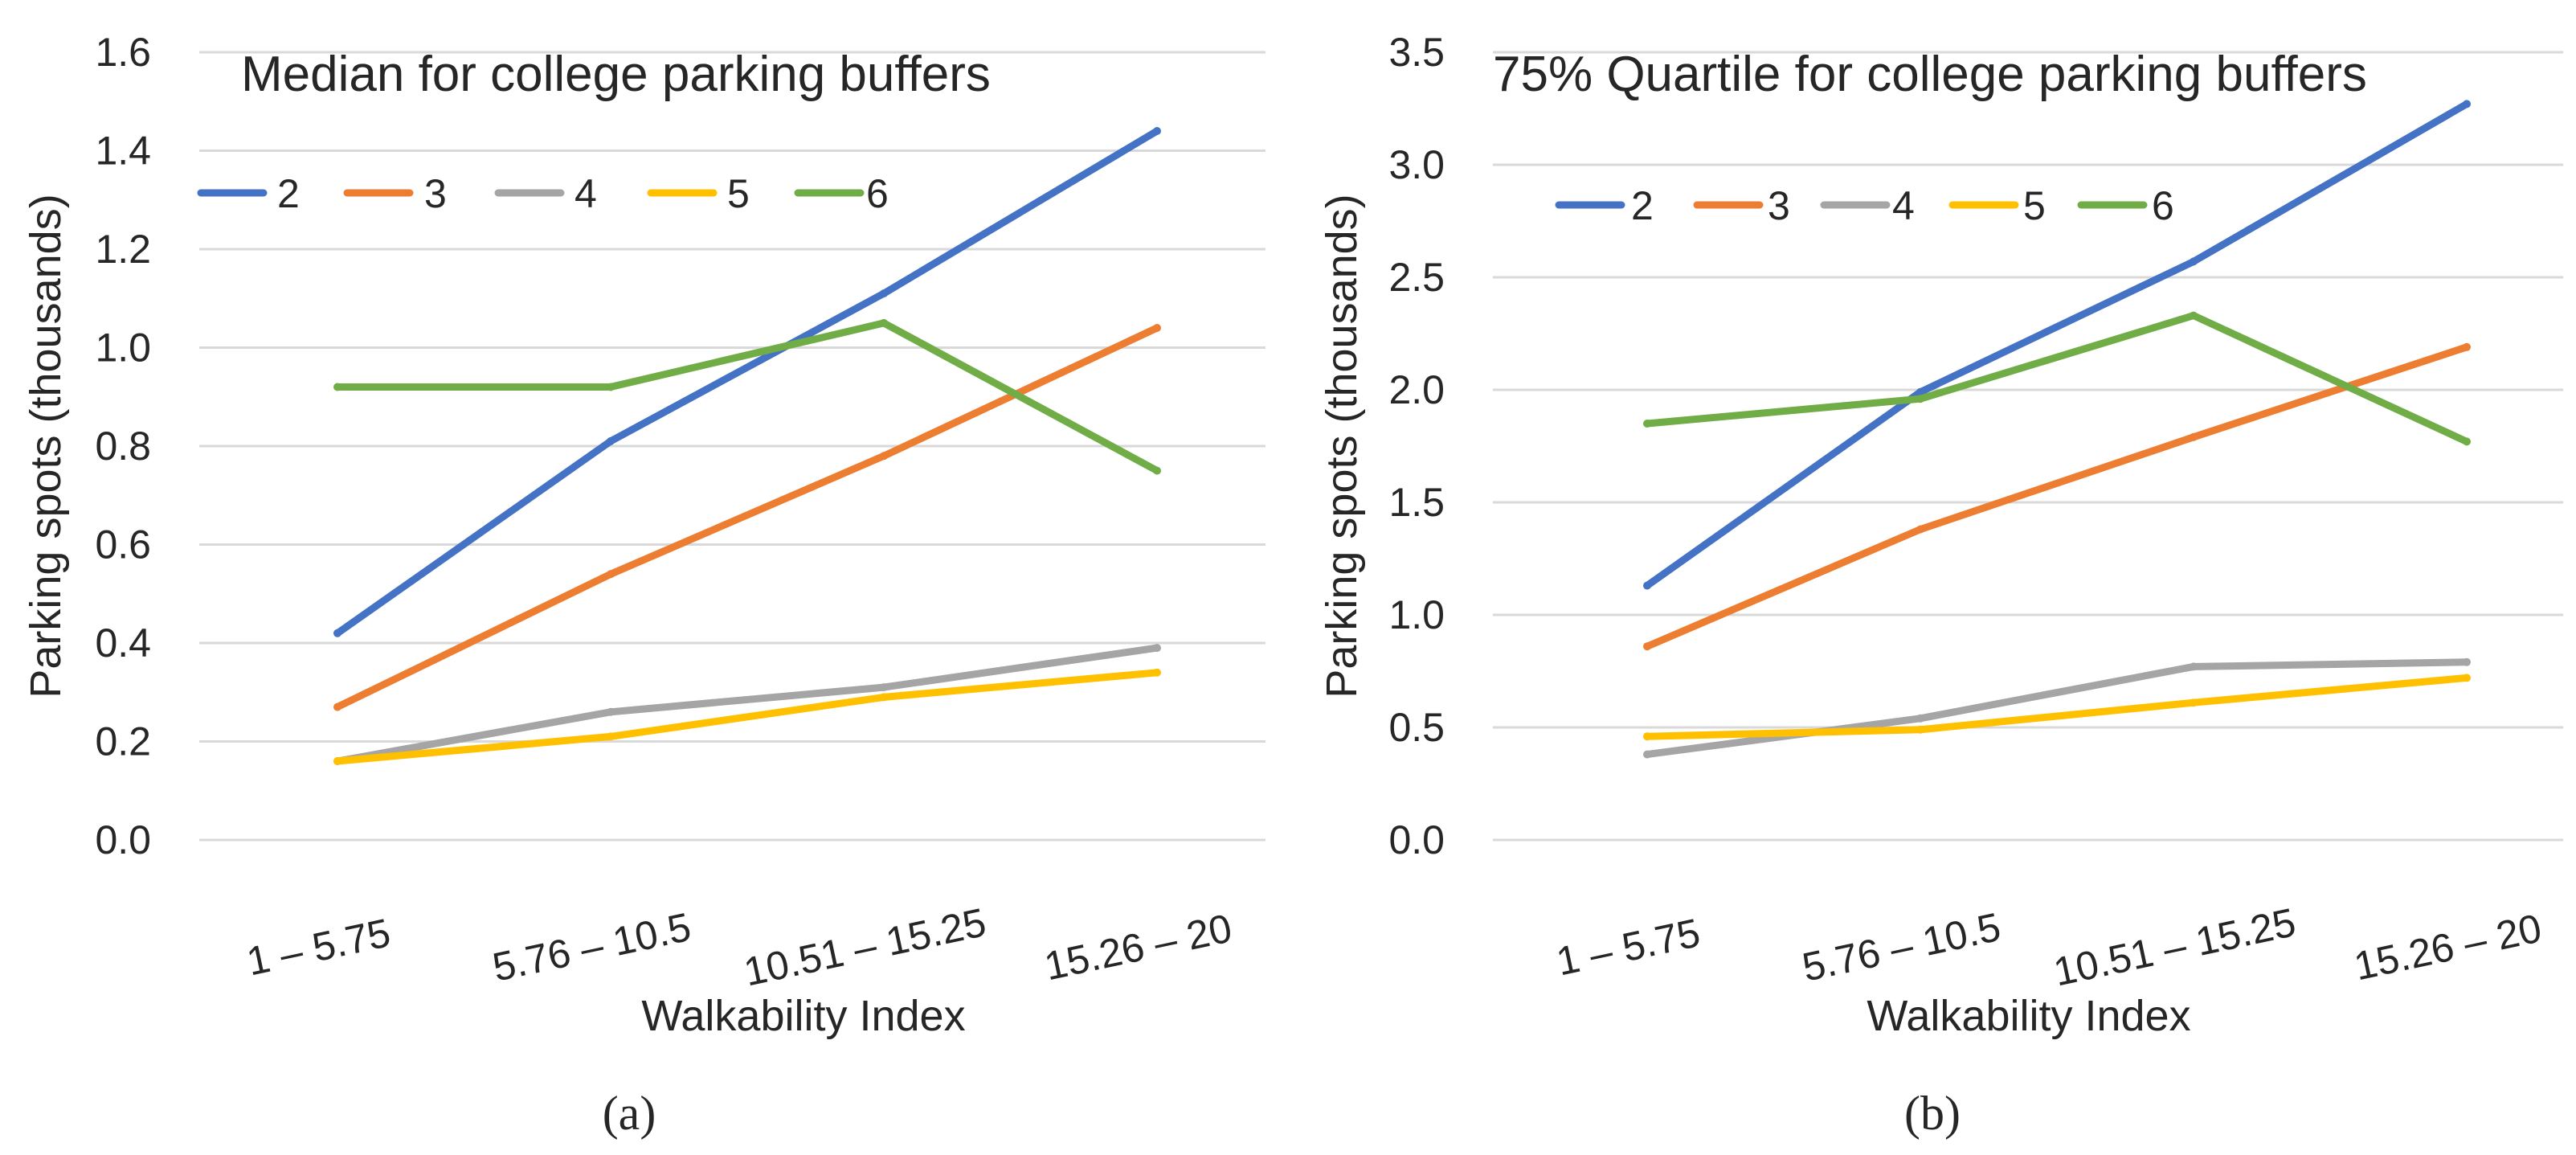  What do you see at coordinates (629, 1113) in the screenshot?
I see `panel-label: (a)` at bounding box center [629, 1113].